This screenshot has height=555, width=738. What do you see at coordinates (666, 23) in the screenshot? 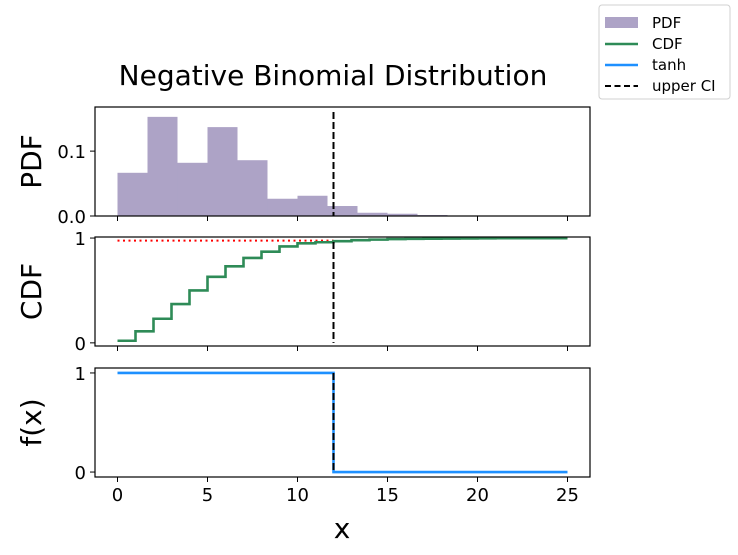
I see `legend-label: PDF` at bounding box center [666, 23].